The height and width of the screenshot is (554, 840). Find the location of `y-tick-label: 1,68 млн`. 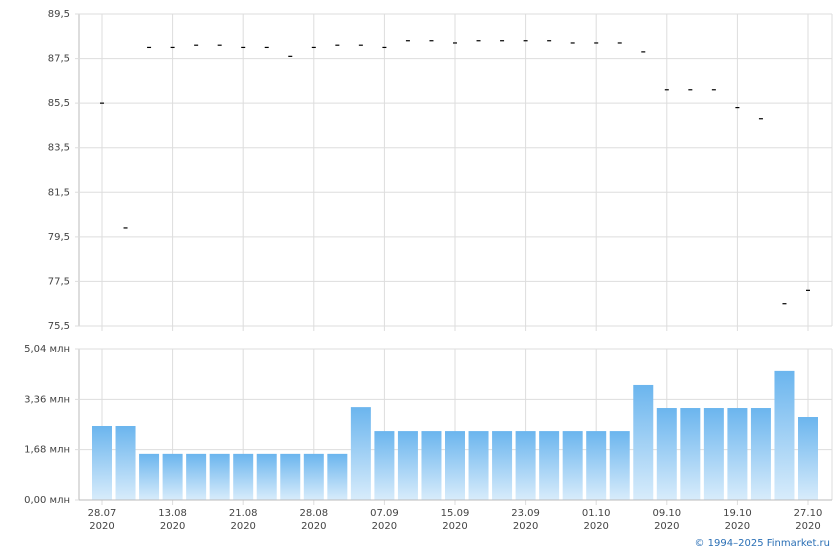

y-tick-label: 1,68 млн is located at coordinates (47, 450).